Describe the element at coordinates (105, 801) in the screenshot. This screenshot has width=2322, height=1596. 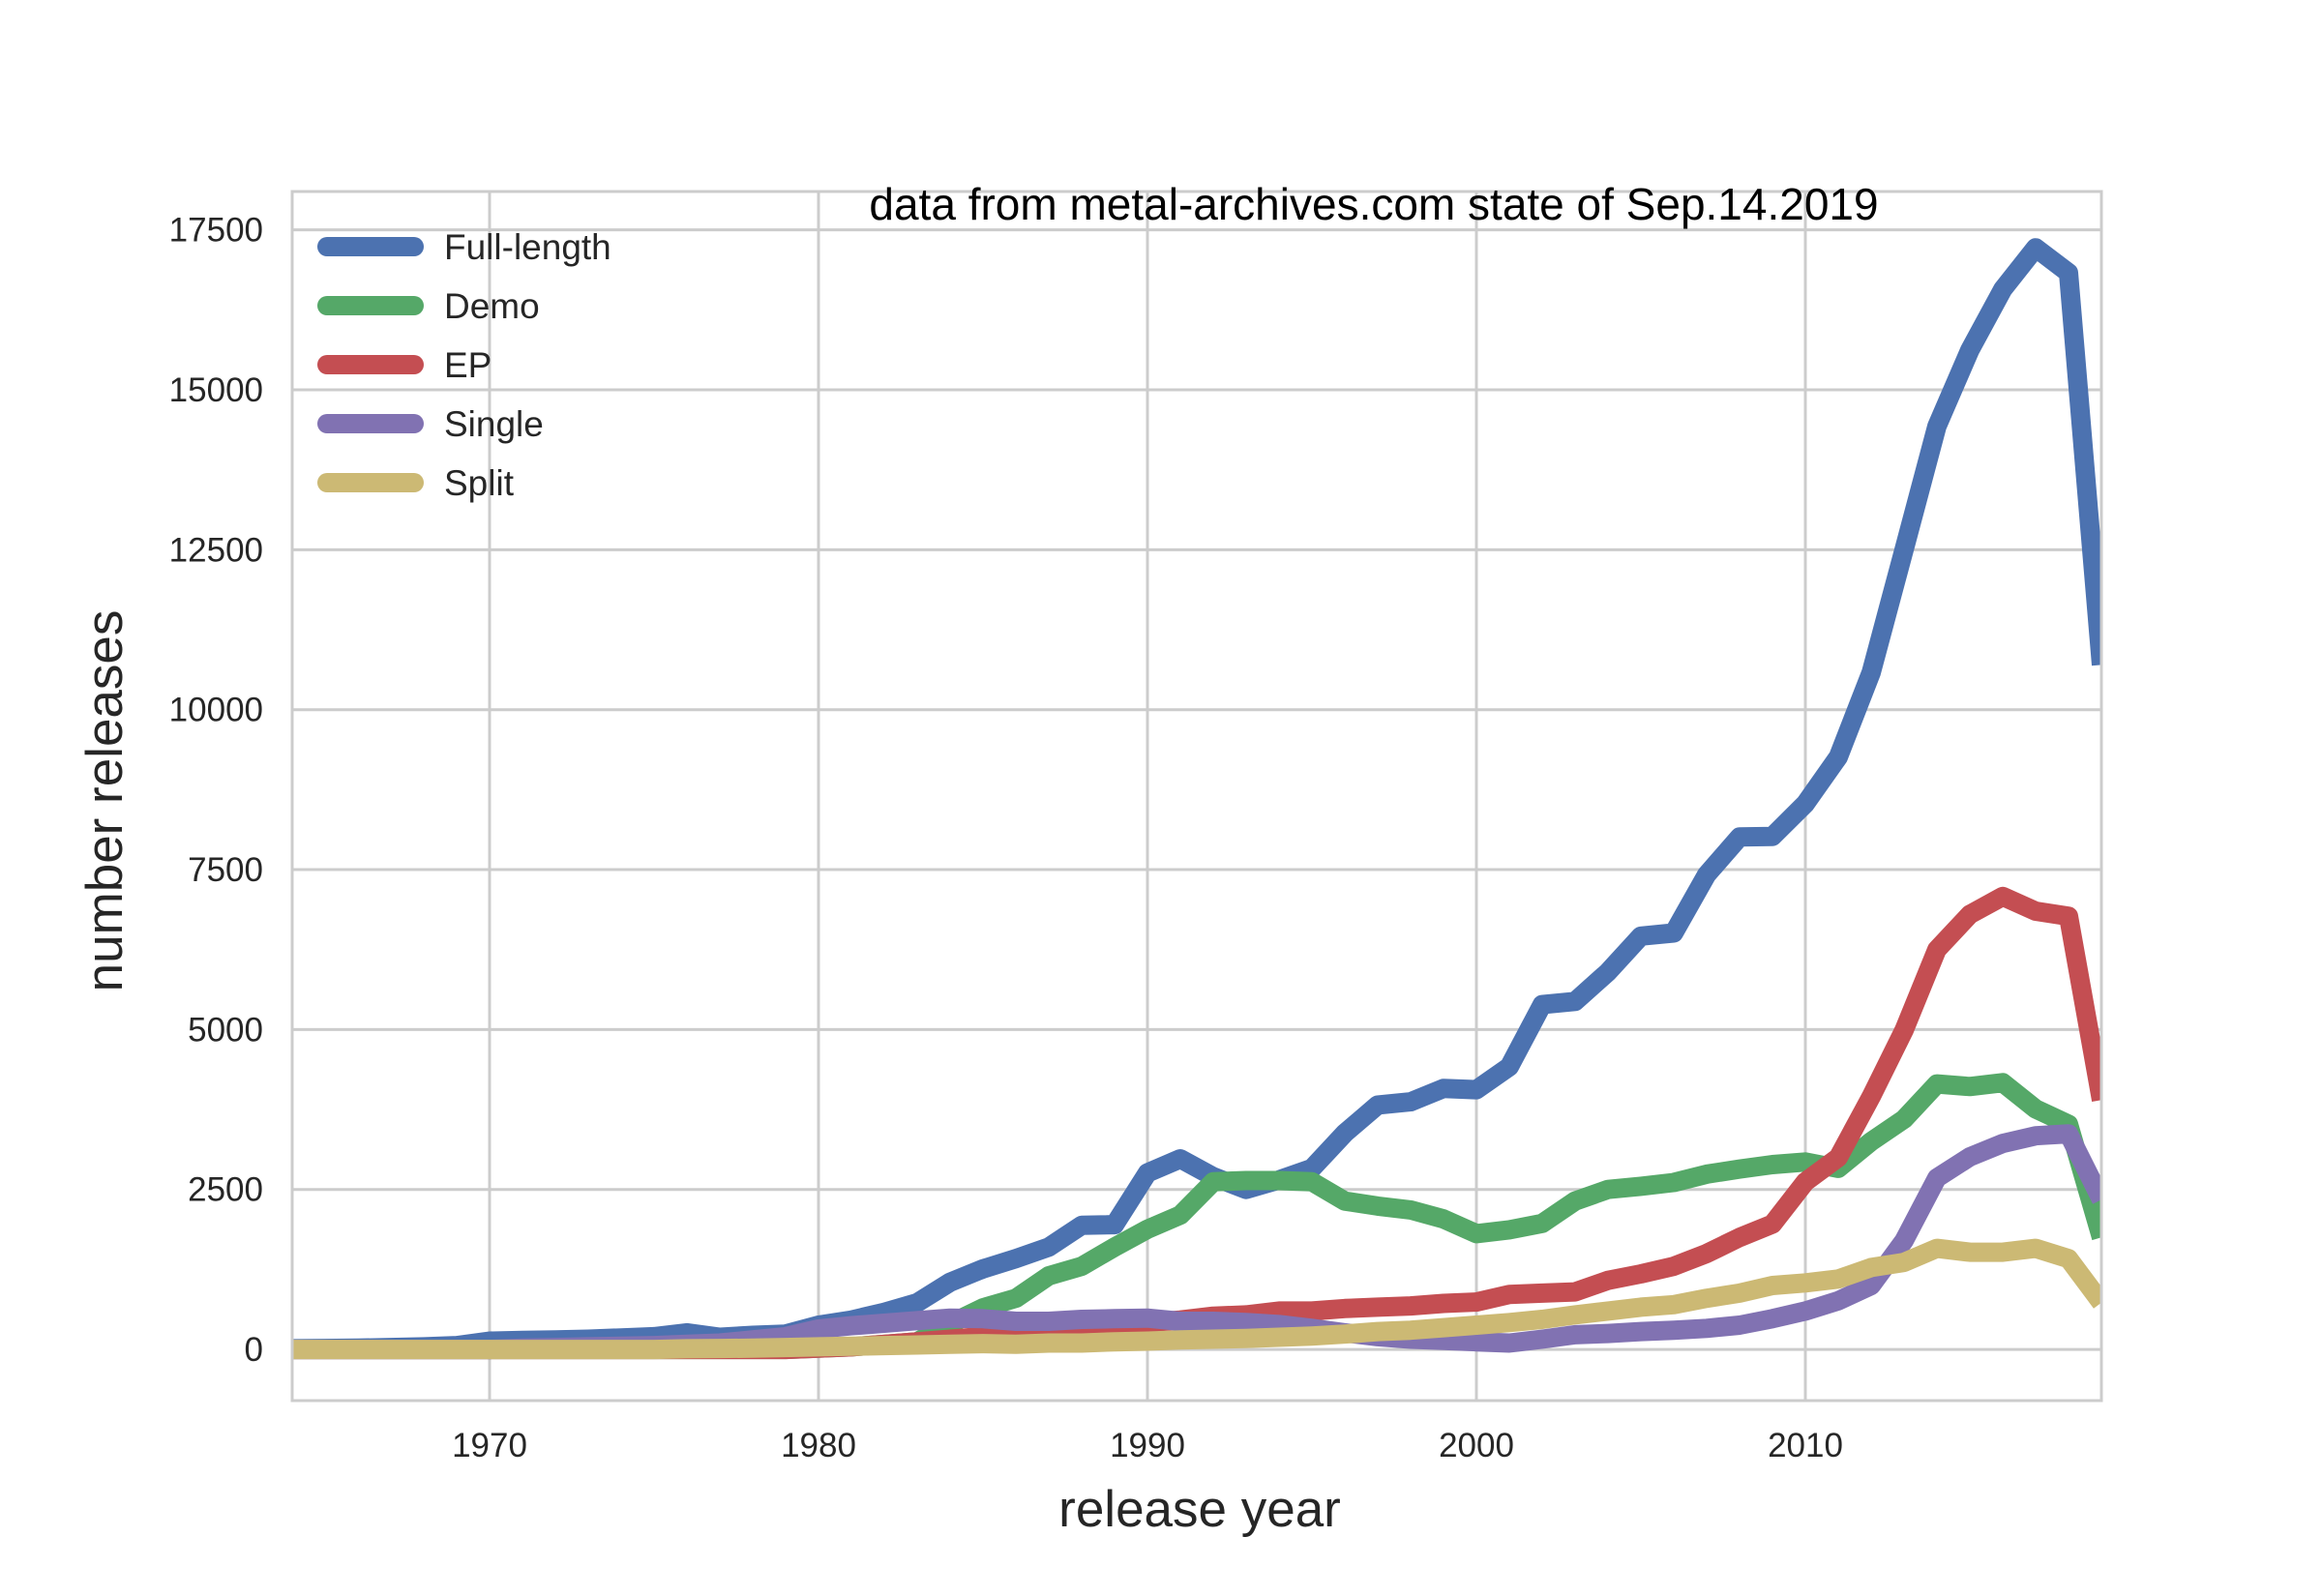
I see `y-axis-label: number releases` at that location.